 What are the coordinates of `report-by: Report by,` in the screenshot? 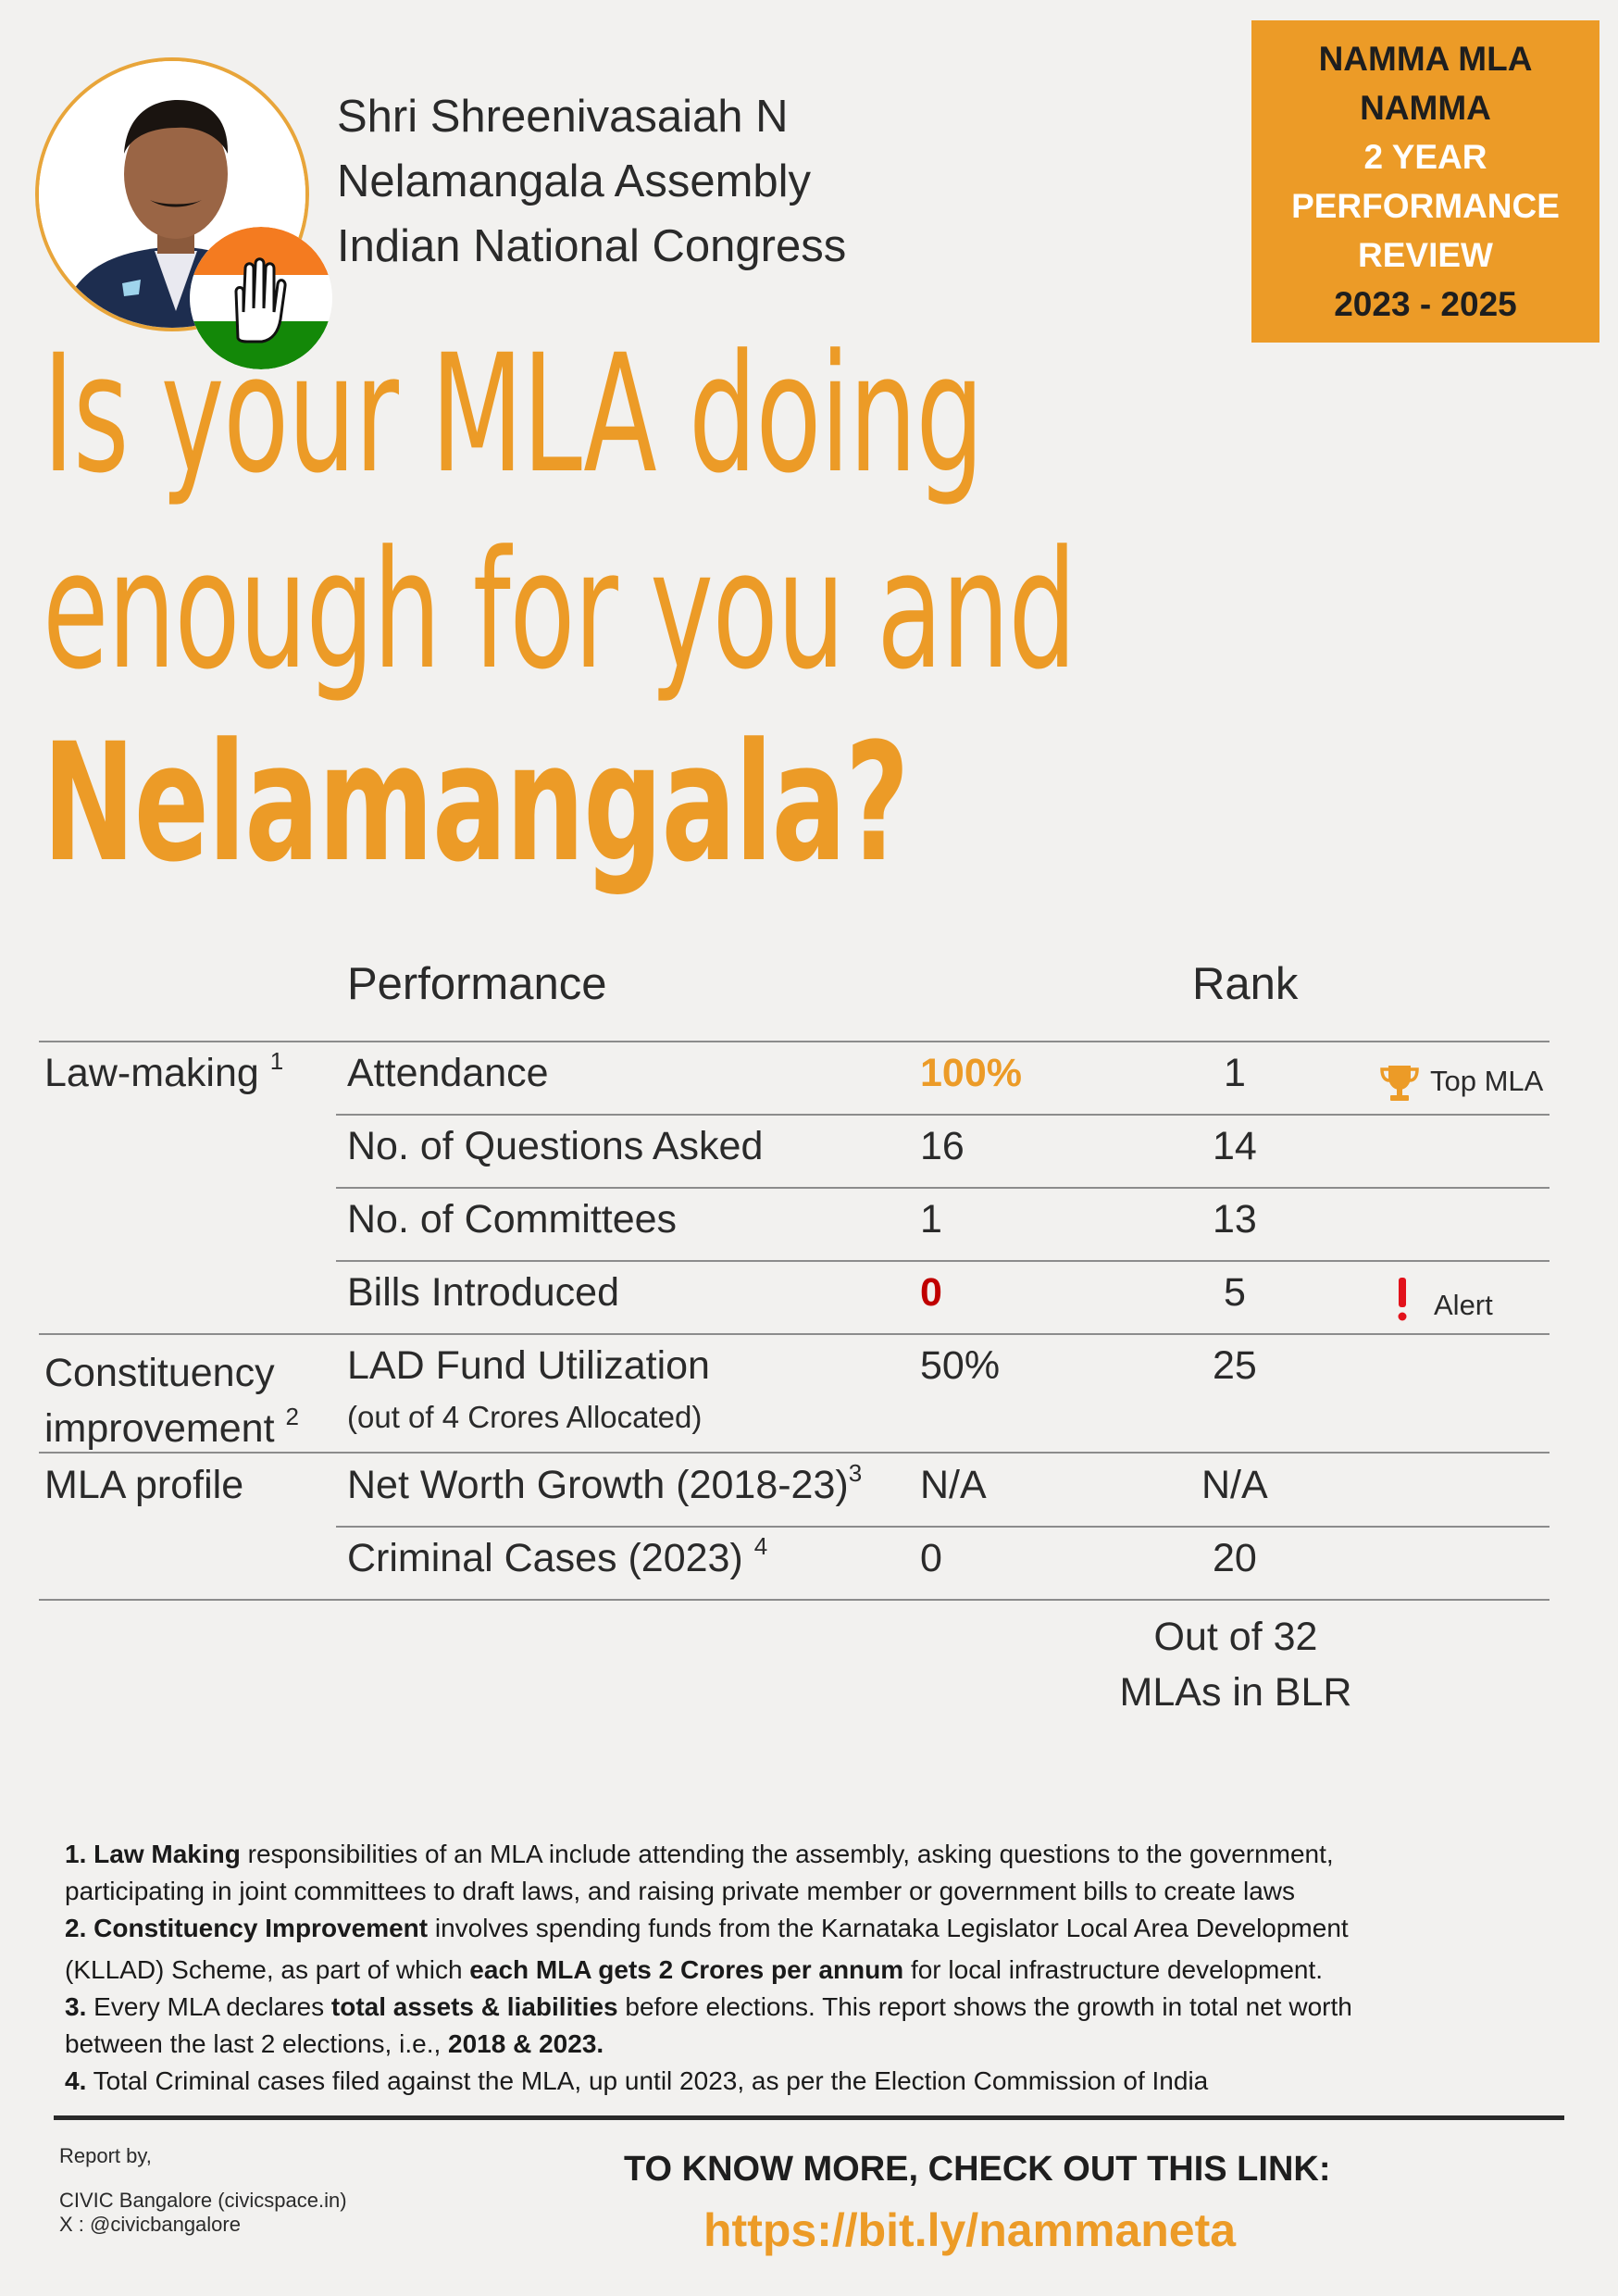 It's located at (105, 2155).